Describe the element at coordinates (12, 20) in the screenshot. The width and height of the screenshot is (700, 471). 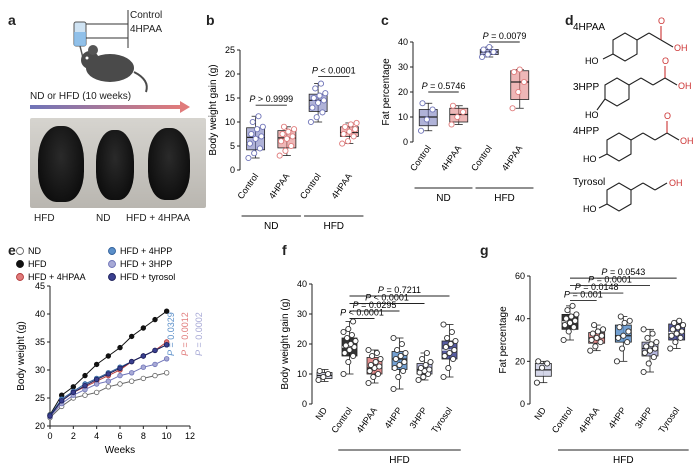
I see `panel-a-label: a` at that location.